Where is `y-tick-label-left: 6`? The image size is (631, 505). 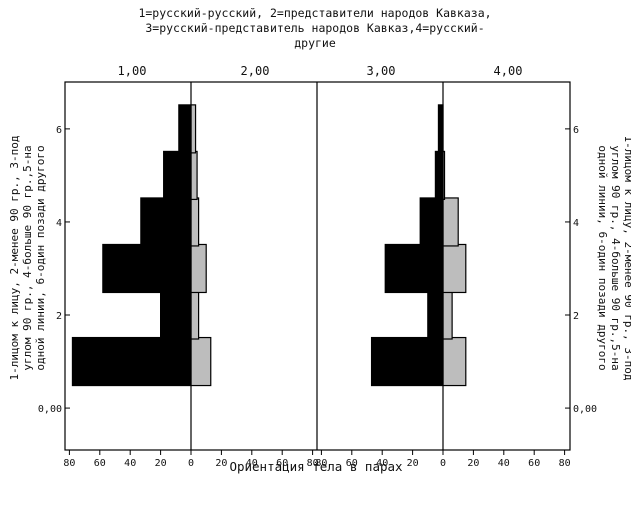
y-tick-label-left: 6 is located at coordinates (59, 130).